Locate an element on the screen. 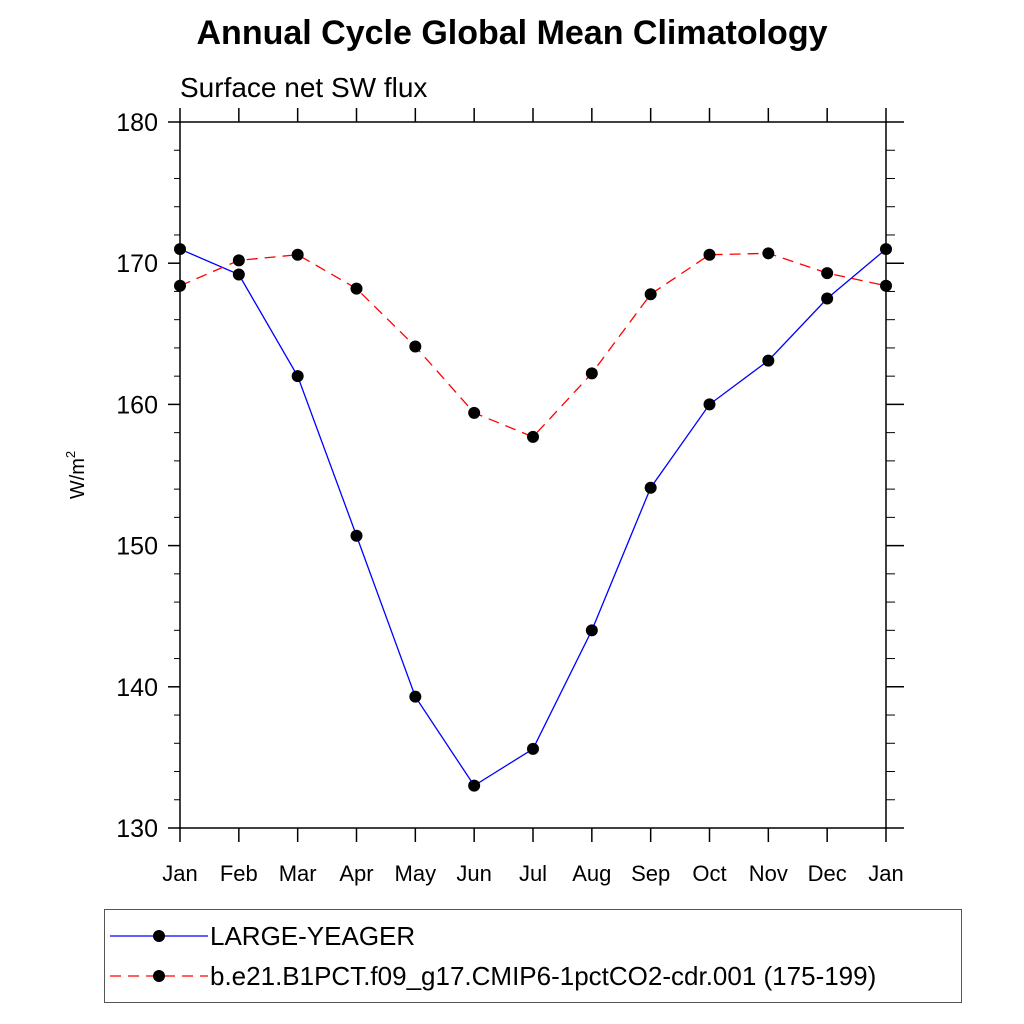  x-tick-label: Sep is located at coordinates (650, 873).